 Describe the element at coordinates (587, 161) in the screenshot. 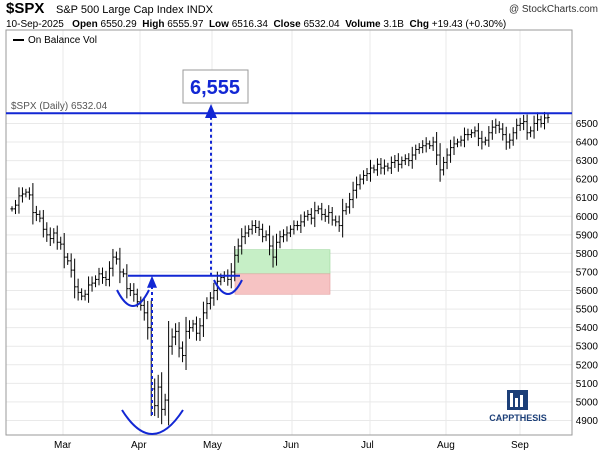

I see `y-tick-label: 6300` at that location.